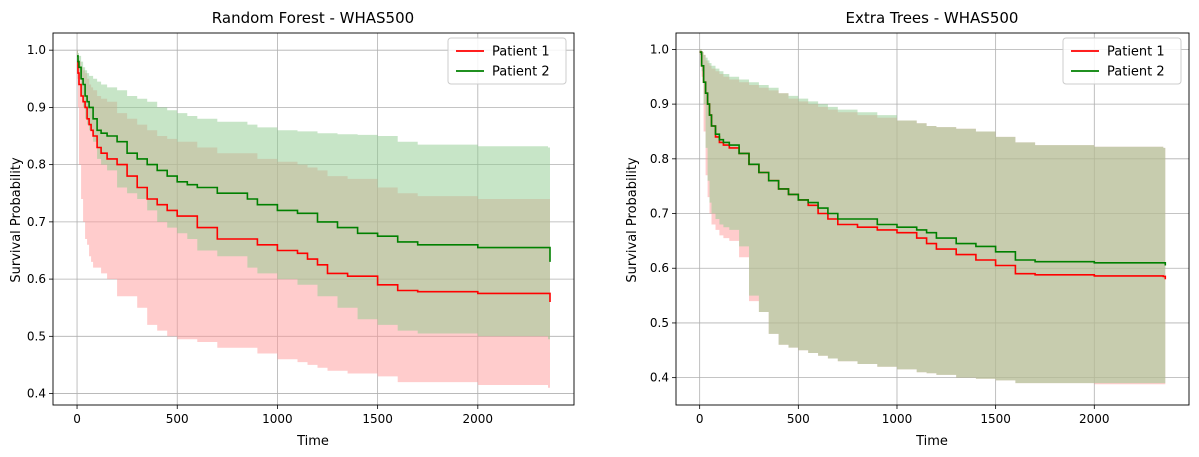 The width and height of the screenshot is (1199, 457). Describe the element at coordinates (932, 18) in the screenshot. I see `chart-title: Extra Trees - WHAS500` at that location.